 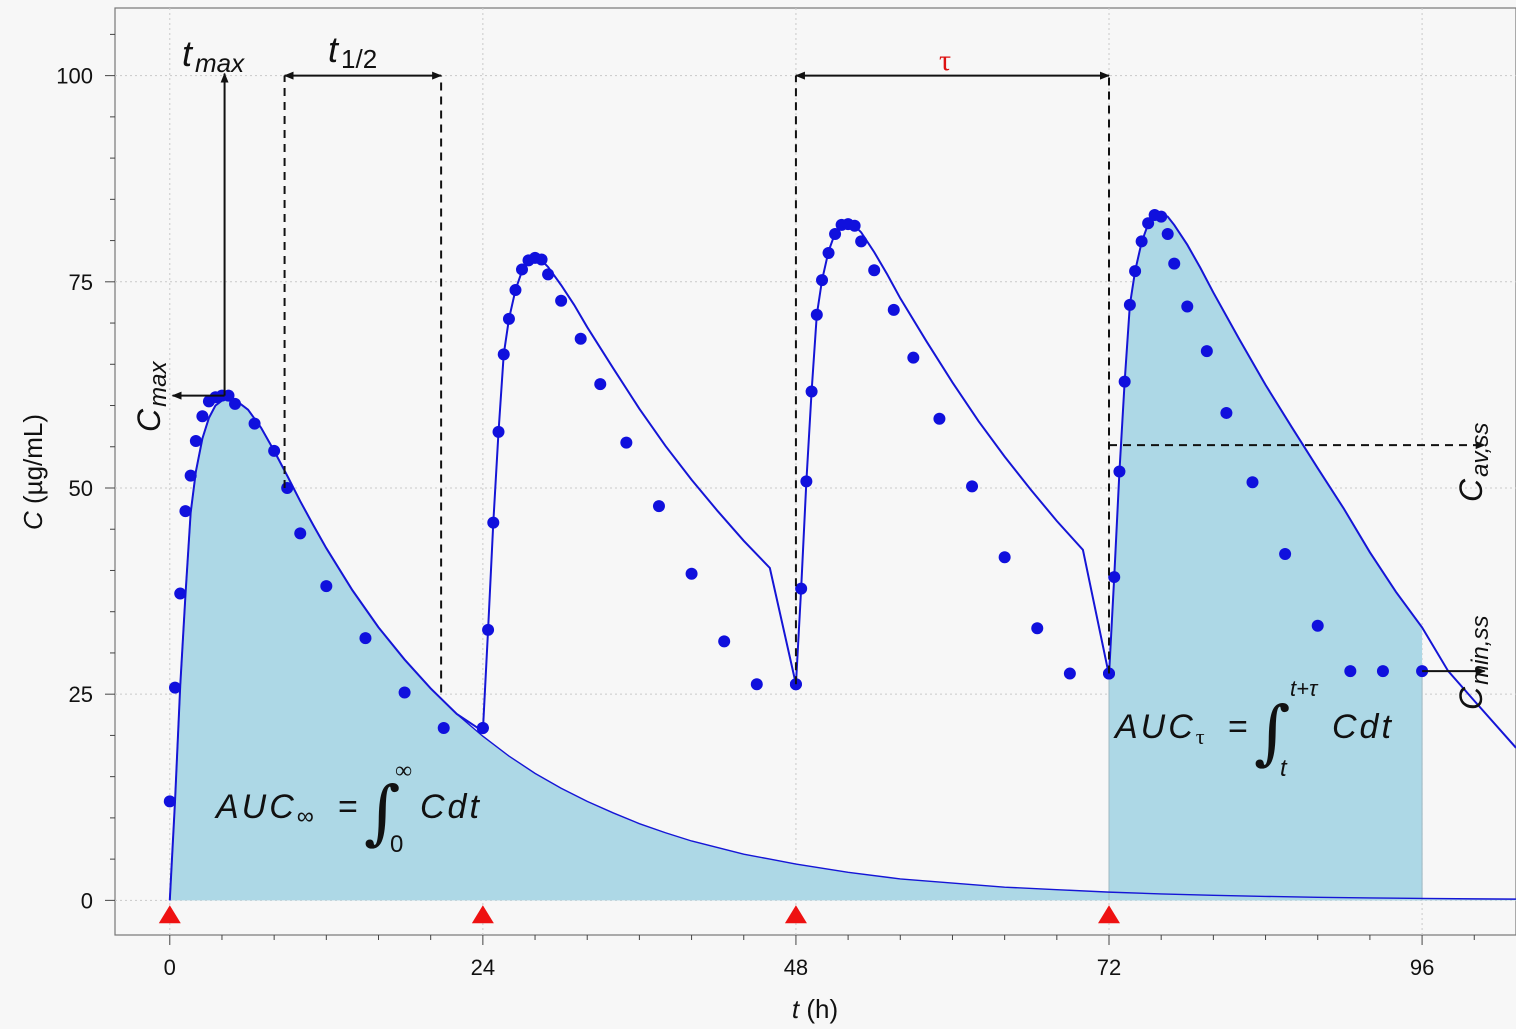 What do you see at coordinates (483, 967) in the screenshot?
I see `x-tick-label: 24` at bounding box center [483, 967].